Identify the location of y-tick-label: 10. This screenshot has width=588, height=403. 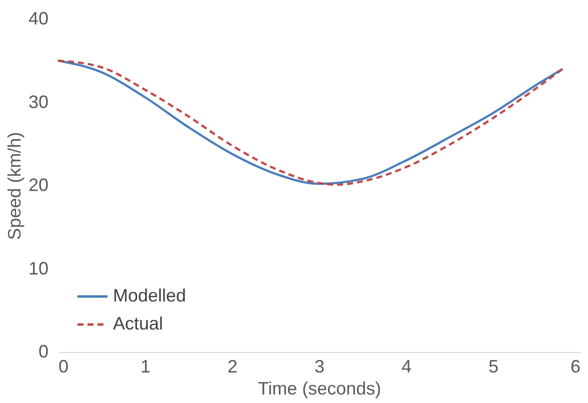
(38, 268).